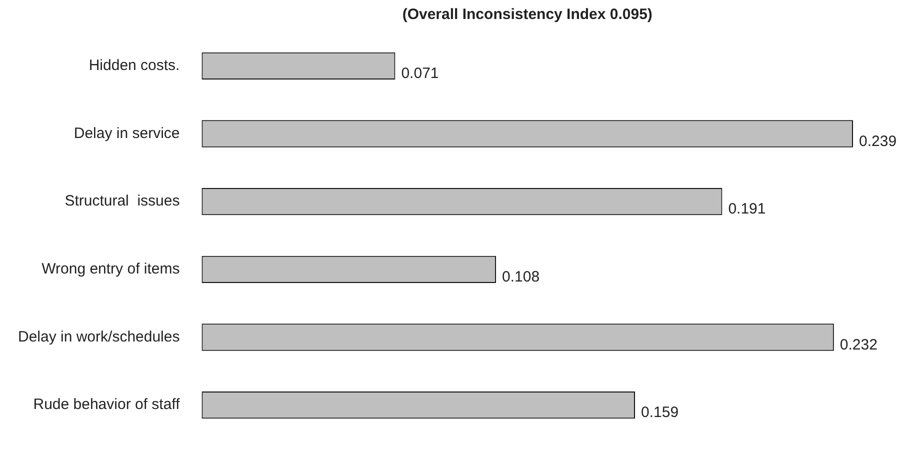  Describe the element at coordinates (420, 73) in the screenshot. I see `data-label: 0.071` at that location.